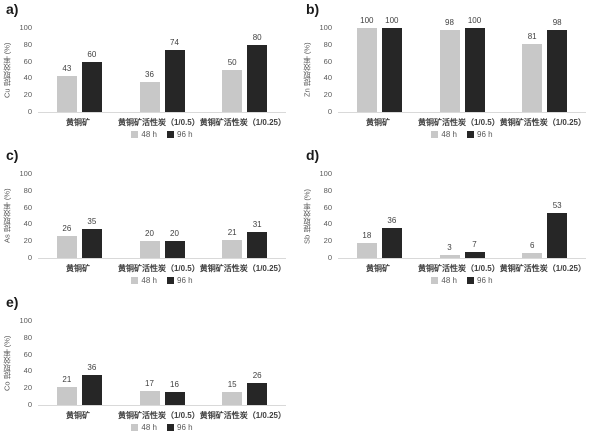  What do you see at coordinates (149, 363) in the screenshot?
I see `bar-cell: 17` at bounding box center [149, 363].